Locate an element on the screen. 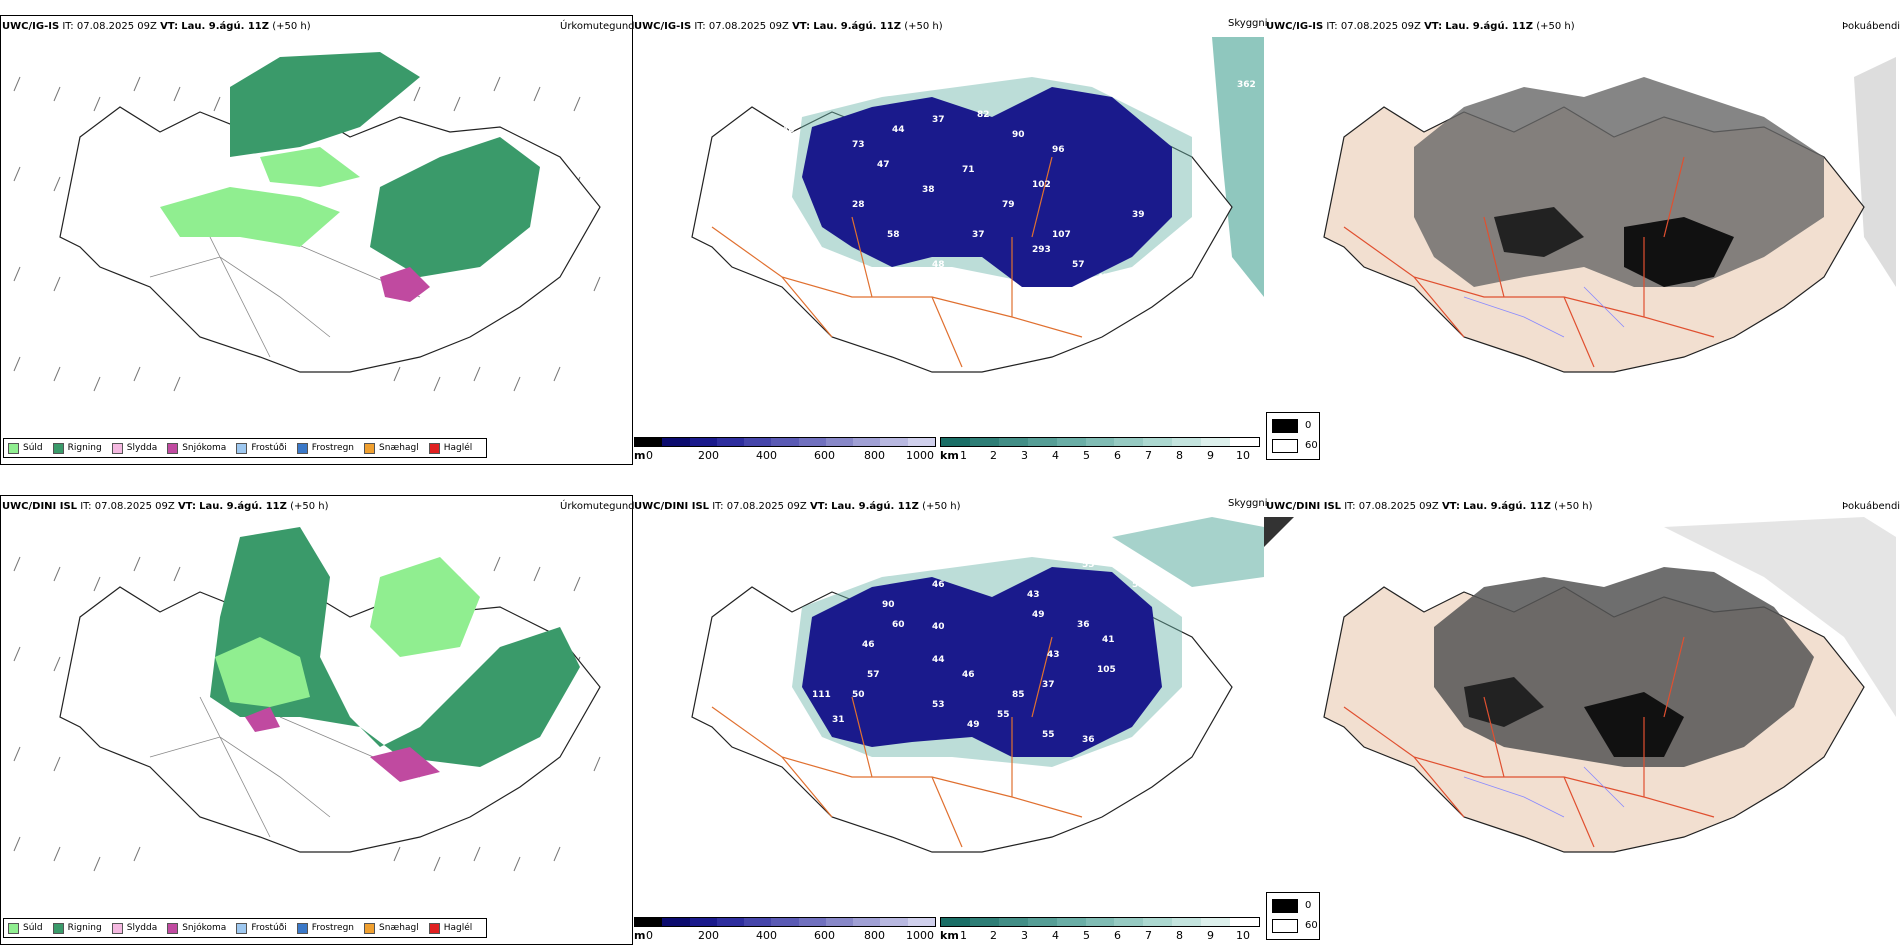  model-name: UWC/IG-IS is located at coordinates (1295, 26).